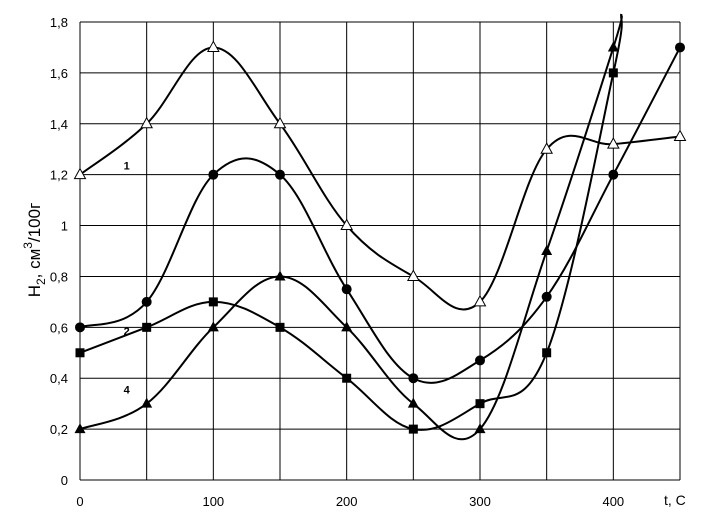 This screenshot has height=525, width=701. I want to click on x-tick-label: 300, so click(480, 501).